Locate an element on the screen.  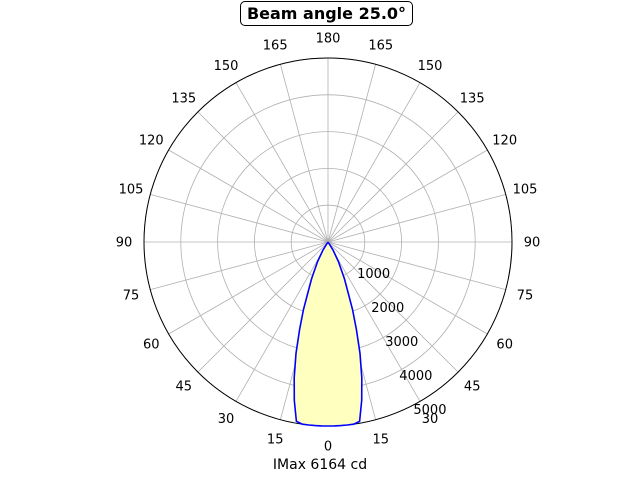
beam-line is located at coordinates (328, 334).